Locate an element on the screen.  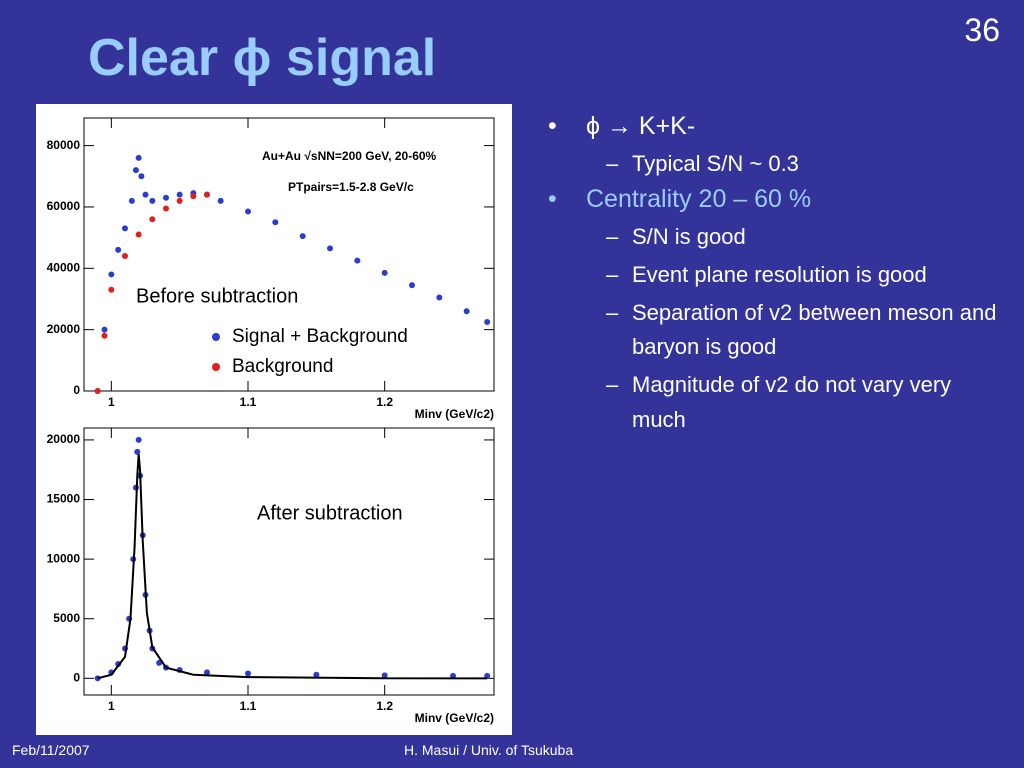
sub-bullet: Event plane resolution is good is located at coordinates (773, 275).